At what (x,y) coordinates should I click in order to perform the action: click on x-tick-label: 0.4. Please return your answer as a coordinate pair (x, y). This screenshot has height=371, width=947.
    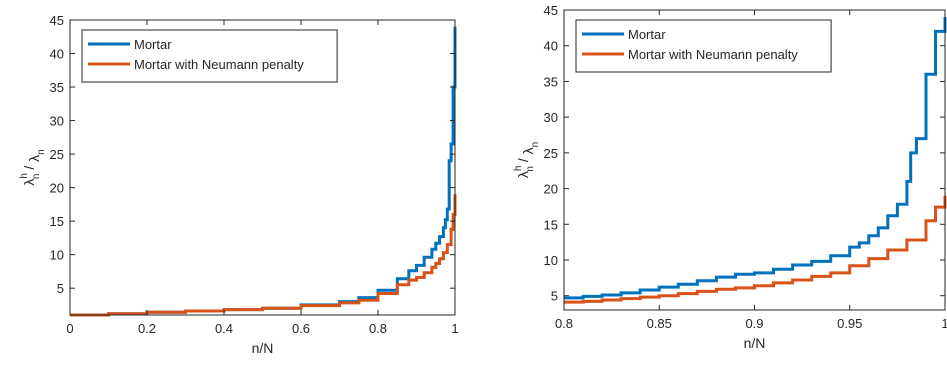
    Looking at the image, I should click on (224, 328).